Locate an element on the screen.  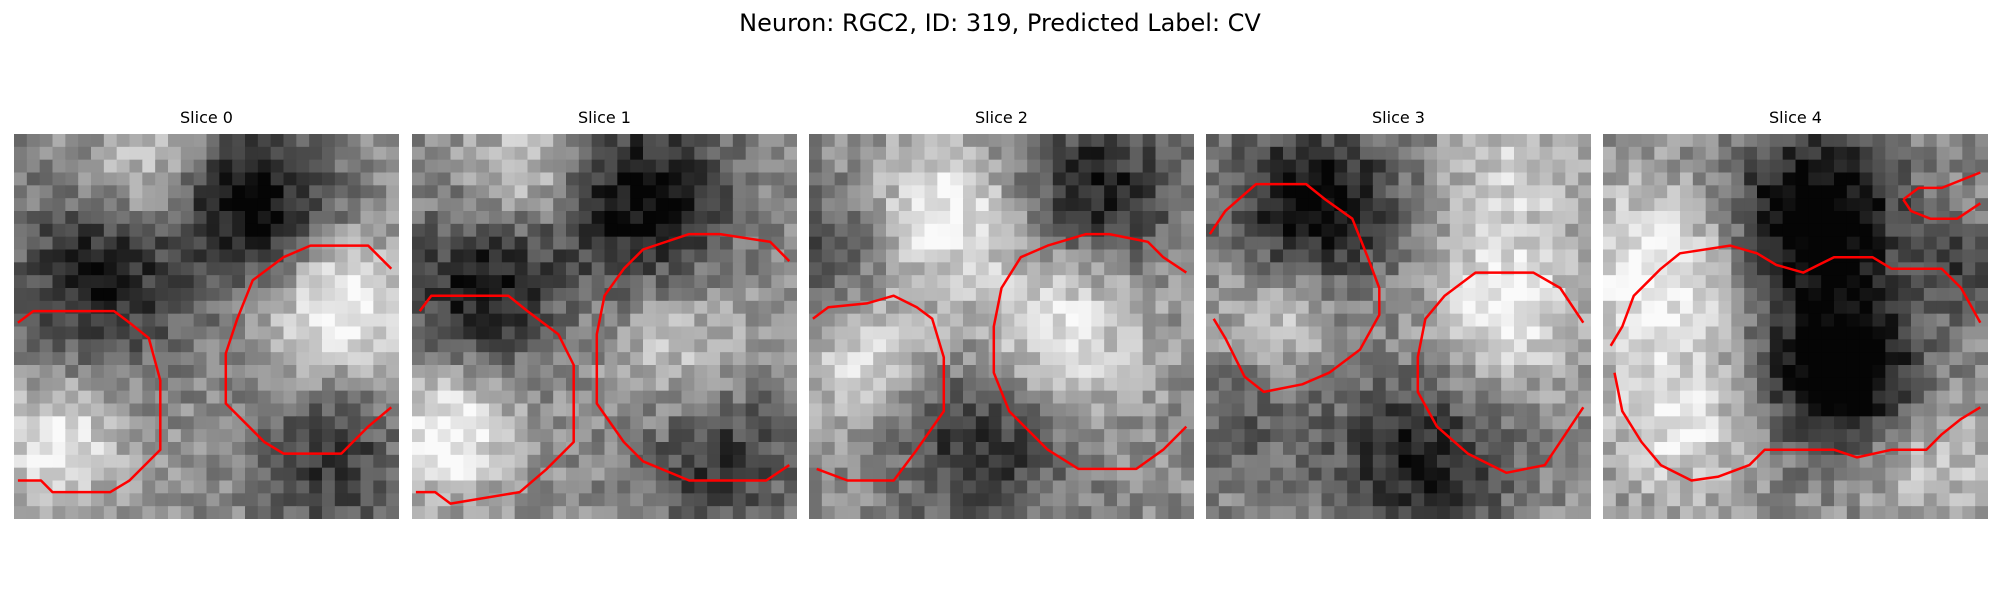
slice-panel-0: Slice 0 is located at coordinates (206, 313).